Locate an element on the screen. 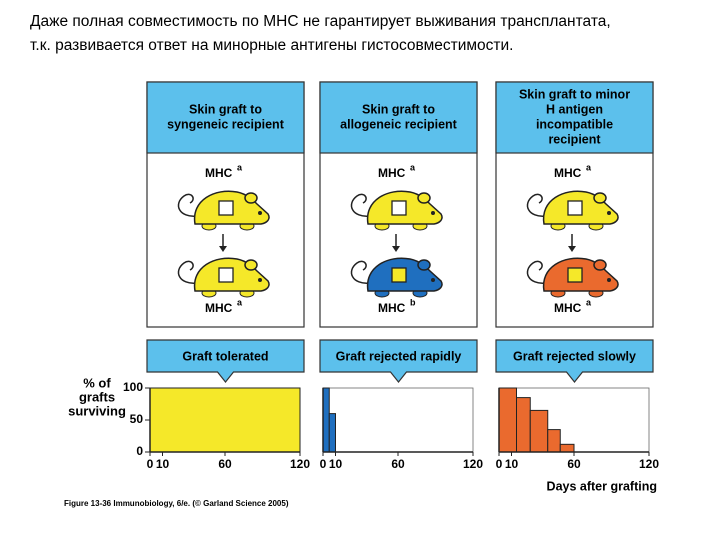 This screenshot has width=720, height=540. plot-area is located at coordinates (398, 420).